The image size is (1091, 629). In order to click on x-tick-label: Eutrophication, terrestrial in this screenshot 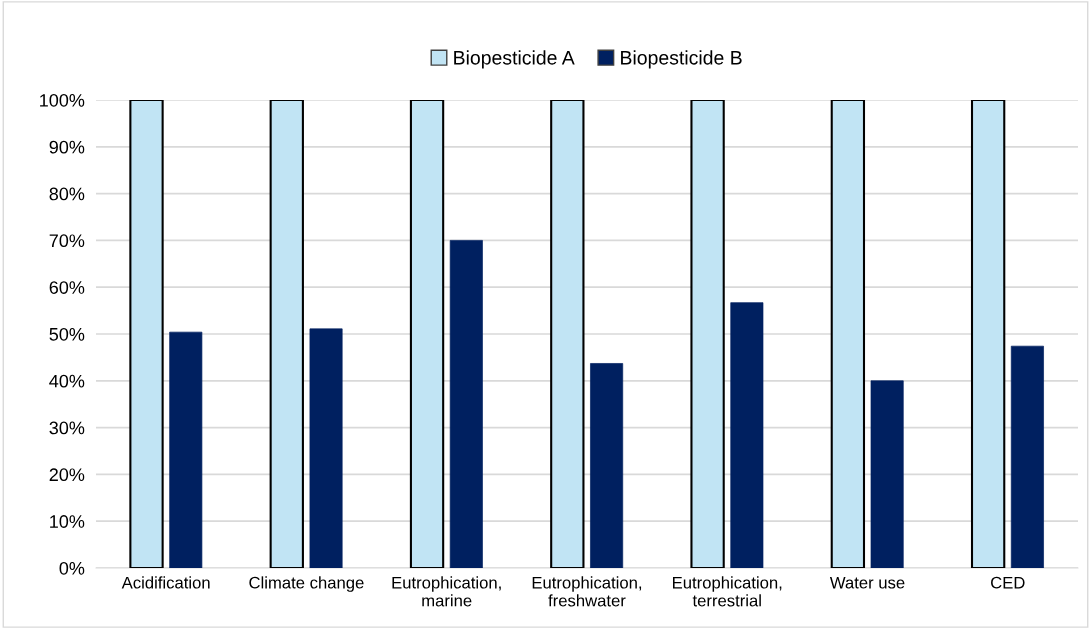, I will do `click(727, 591)`.